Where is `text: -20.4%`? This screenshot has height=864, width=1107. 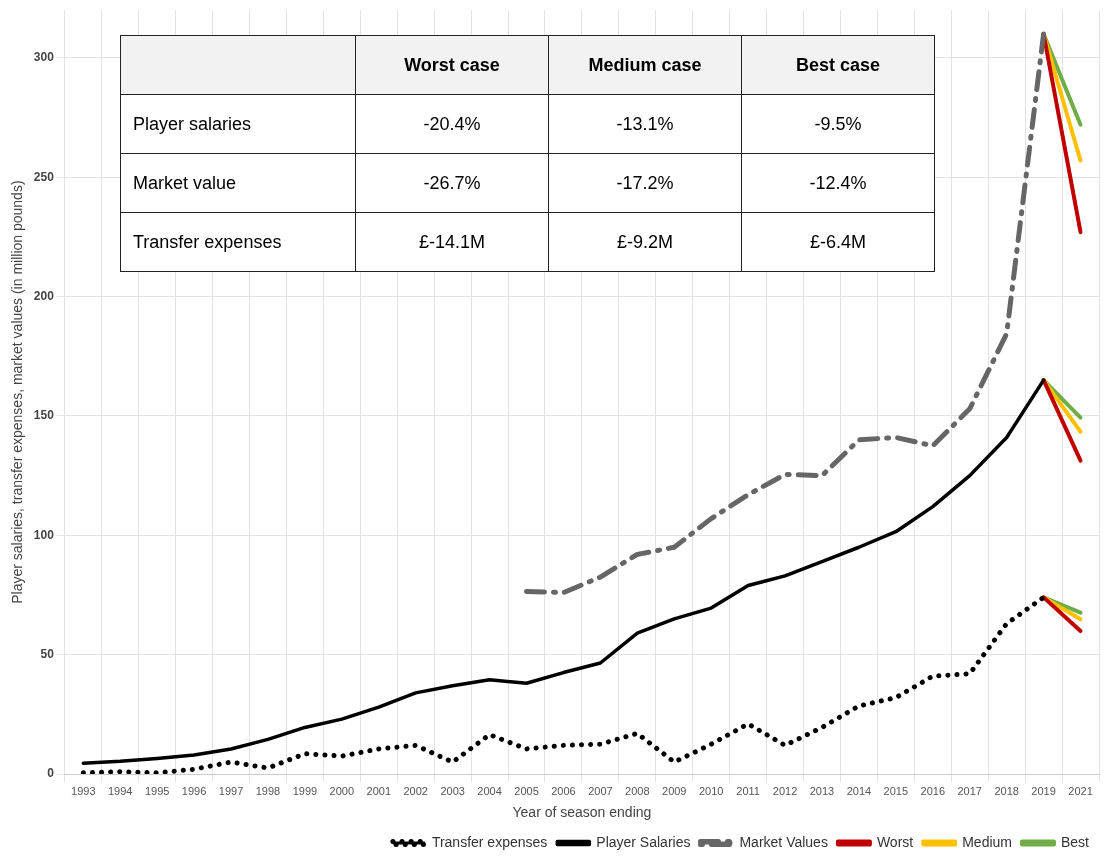 text: -20.4% is located at coordinates (452, 123).